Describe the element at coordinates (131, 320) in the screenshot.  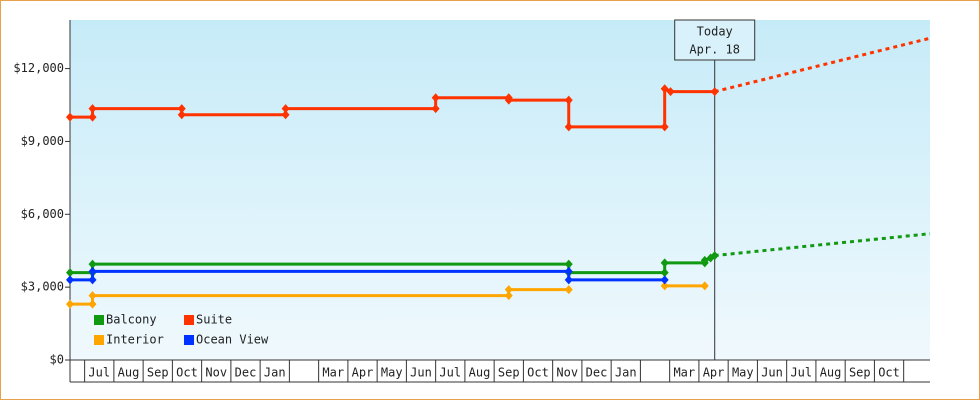
I see `legend-label: Balcony` at that location.